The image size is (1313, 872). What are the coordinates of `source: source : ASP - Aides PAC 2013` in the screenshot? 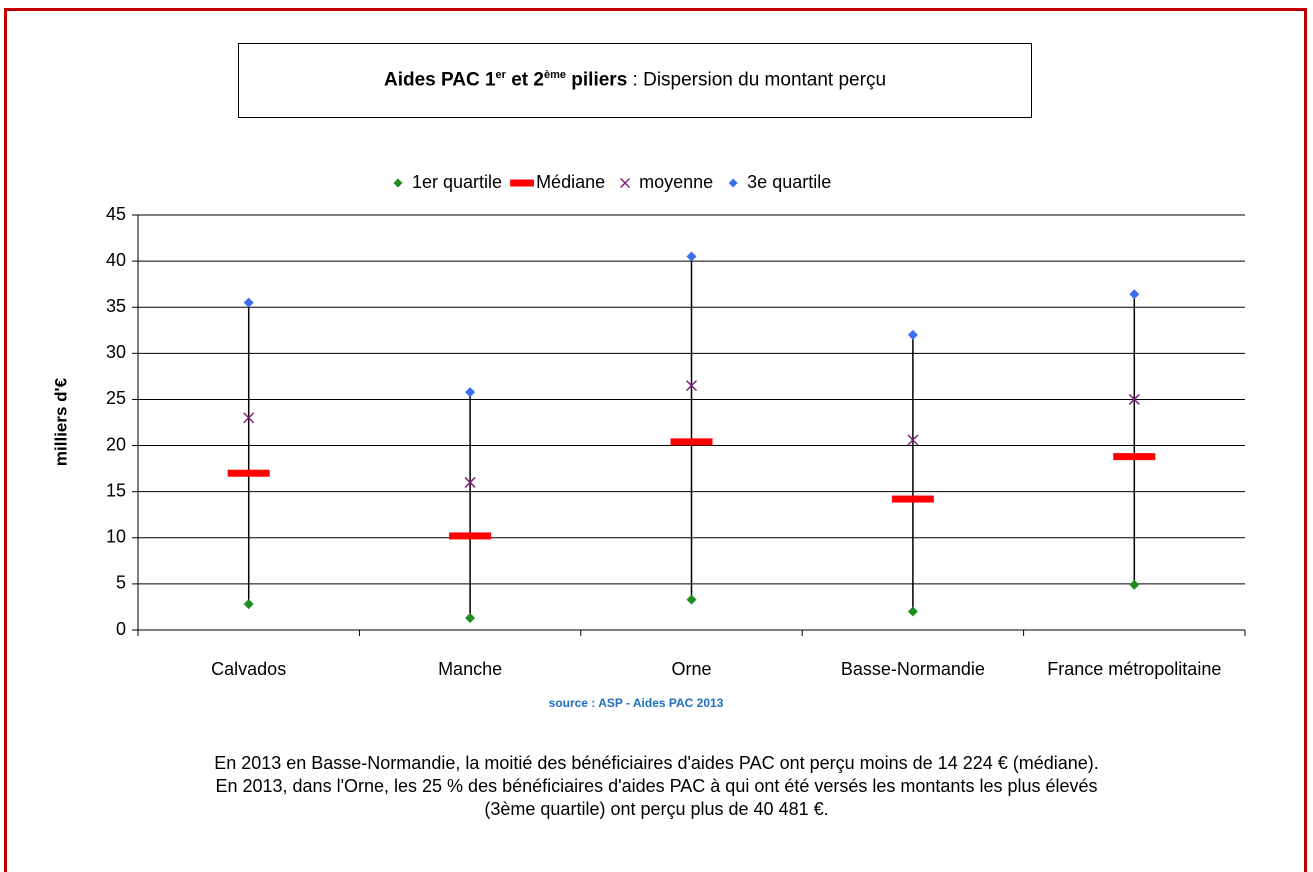 It's located at (636, 703).